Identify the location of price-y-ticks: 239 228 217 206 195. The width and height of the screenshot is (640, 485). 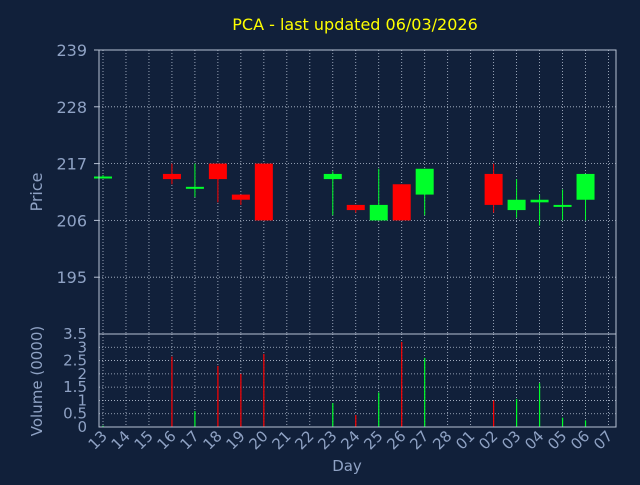
(77, 164).